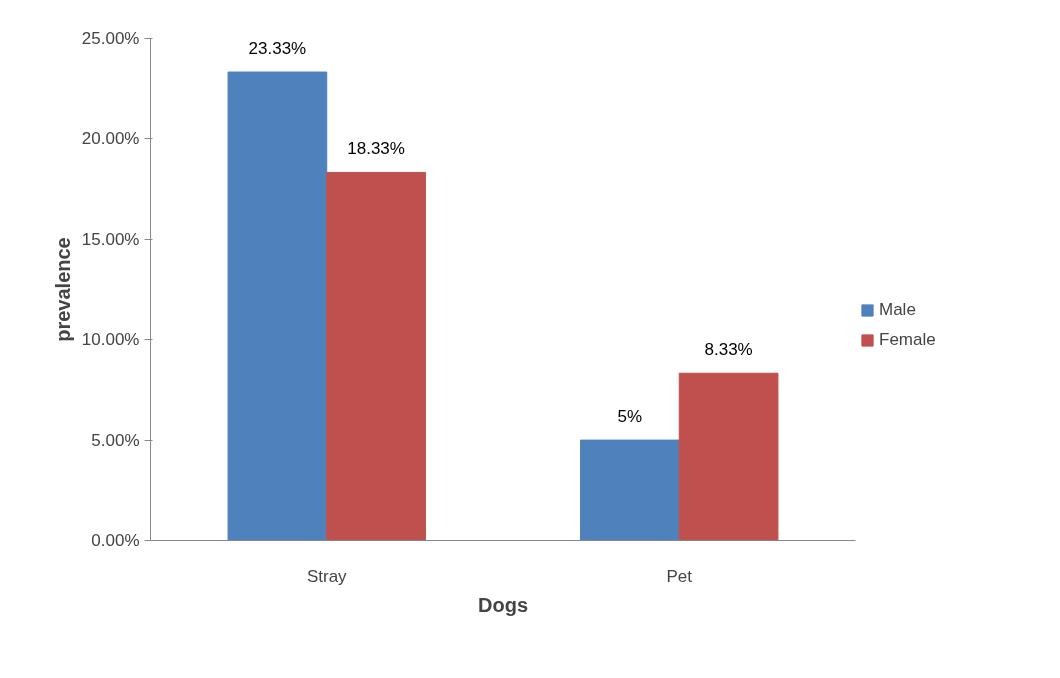  Describe the element at coordinates (503, 604) in the screenshot. I see `x-axis-title: Dogs` at that location.